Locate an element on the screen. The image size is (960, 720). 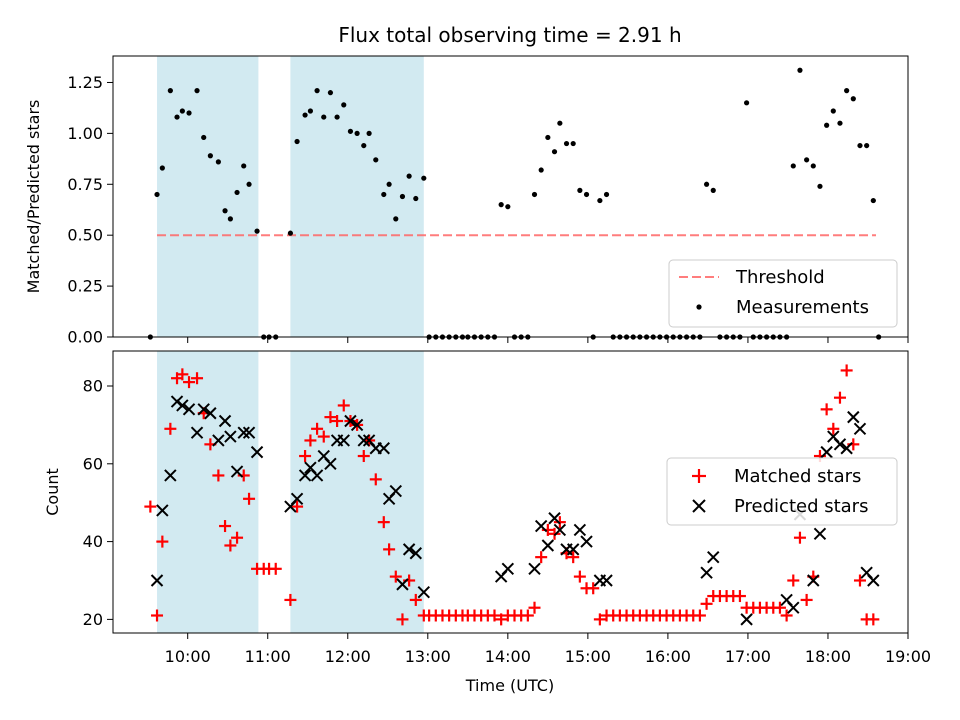
legend-matched-swatch is located at coordinates (699, 476).